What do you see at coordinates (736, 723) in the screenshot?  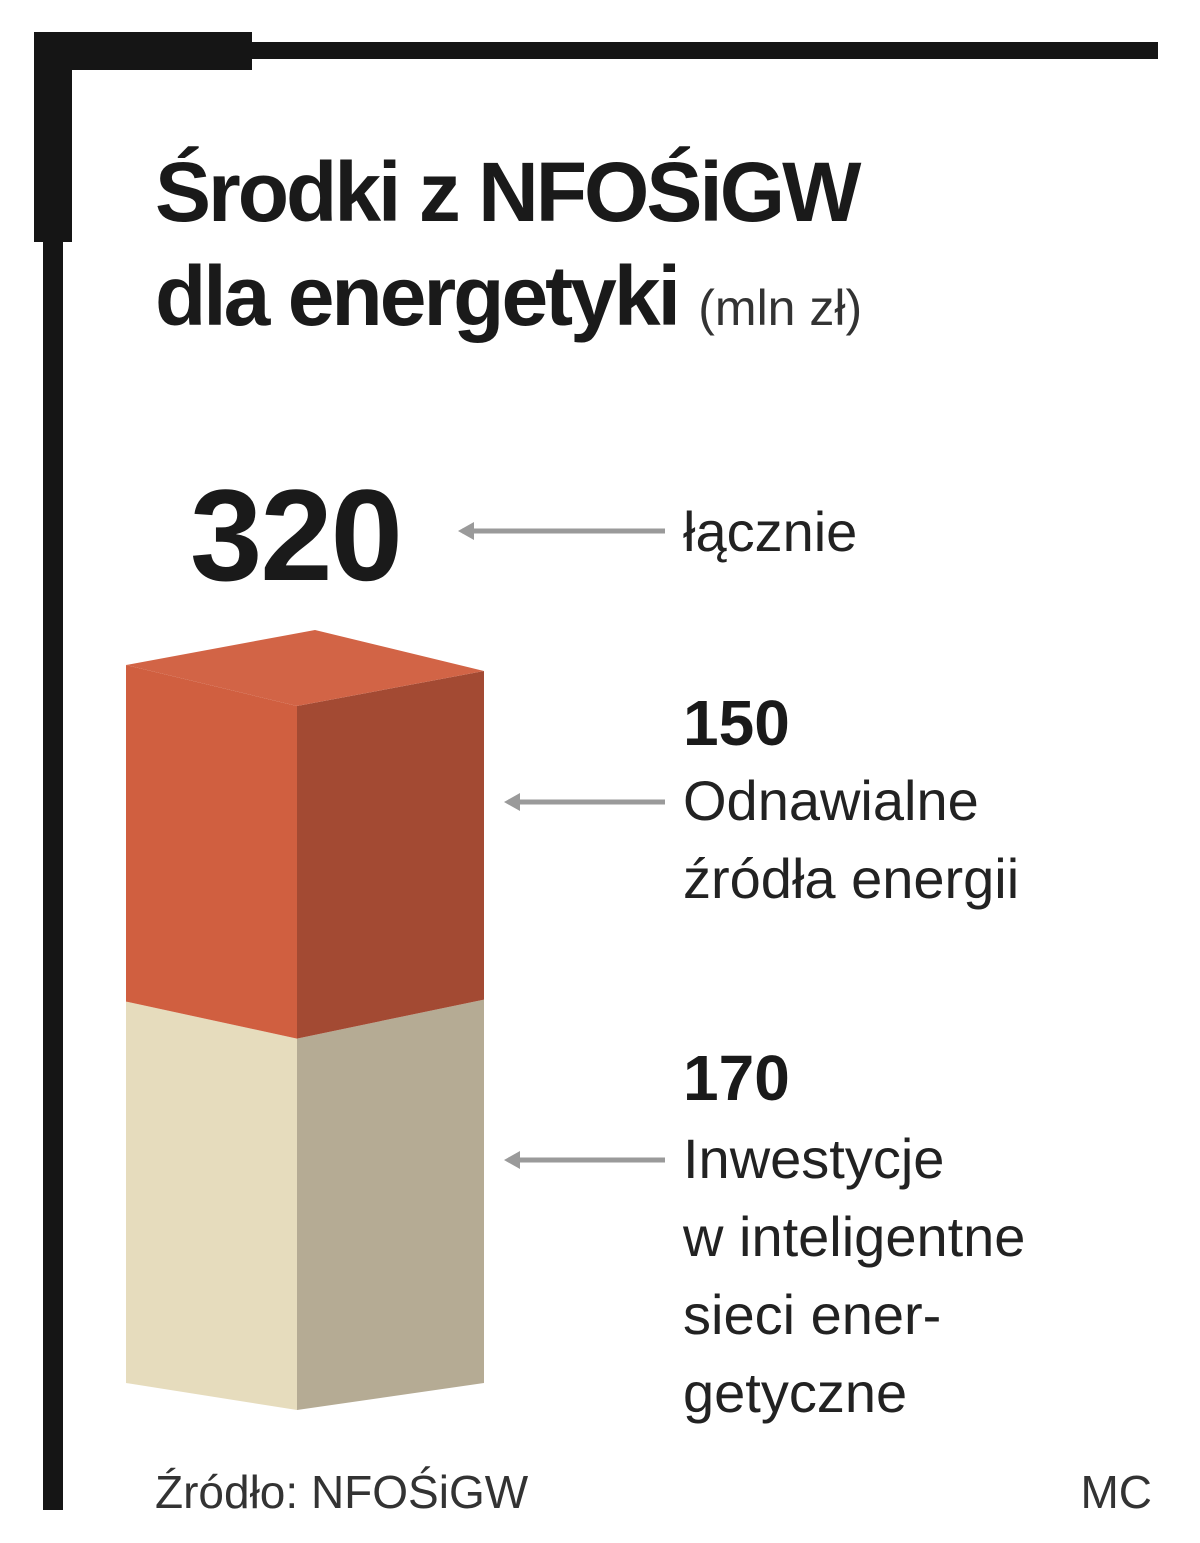 I see `renewables-value: 150` at bounding box center [736, 723].